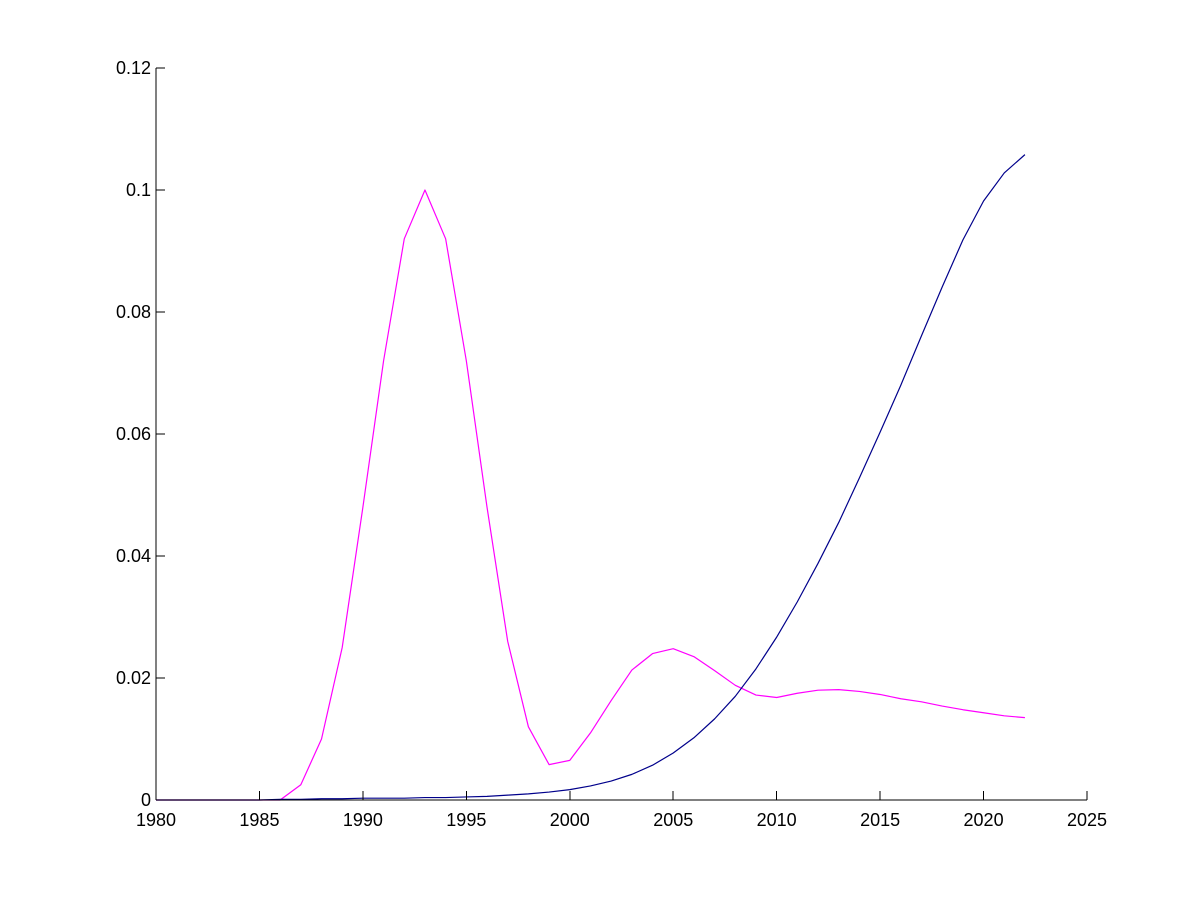  I want to click on y-tick-label: 0.04, so click(133, 556).